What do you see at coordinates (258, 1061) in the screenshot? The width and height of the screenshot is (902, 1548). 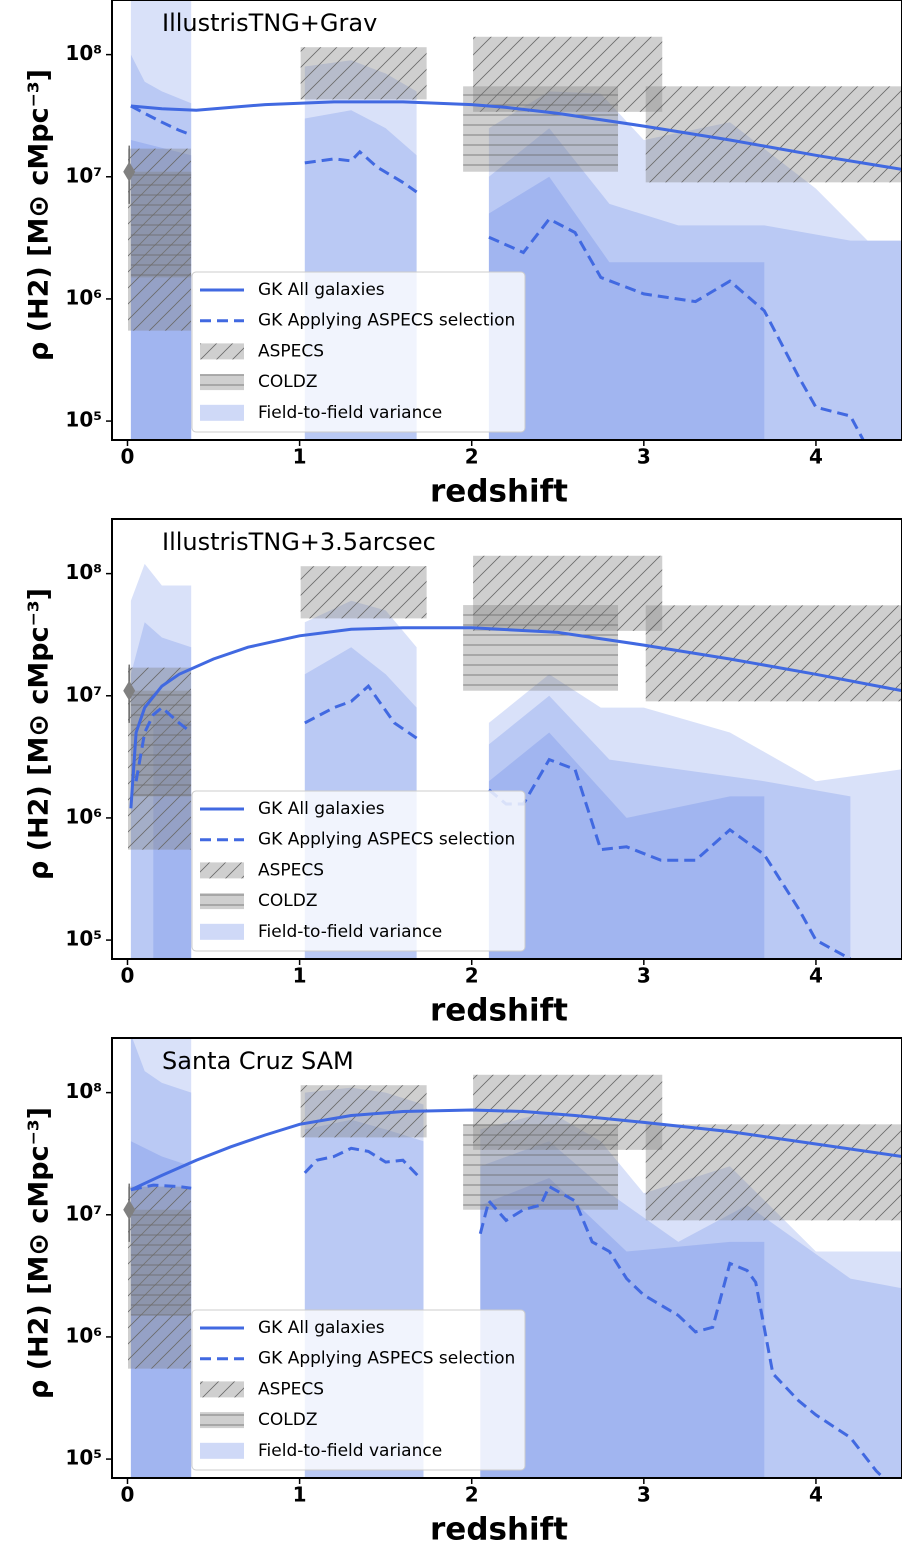 I see `panel-title: Santa Cruz SAM` at bounding box center [258, 1061].